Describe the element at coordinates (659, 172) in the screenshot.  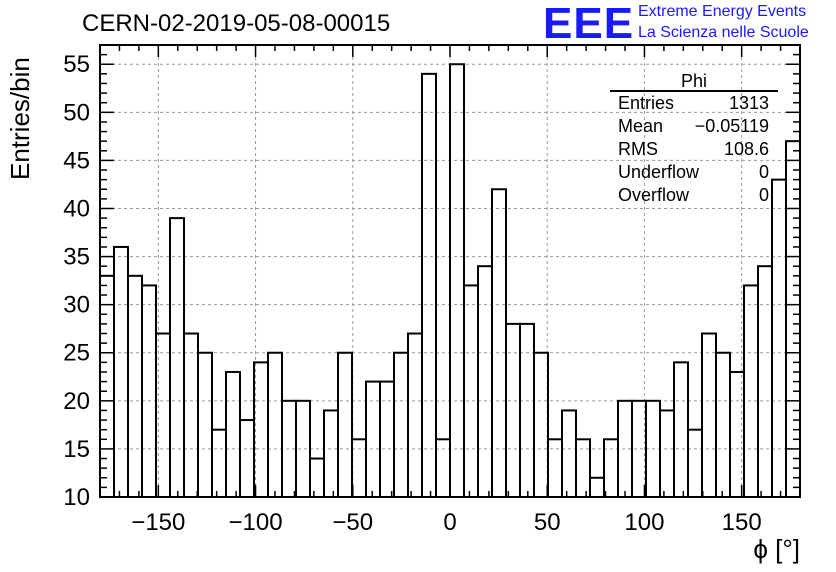
I see `stats-label: Underflow` at that location.